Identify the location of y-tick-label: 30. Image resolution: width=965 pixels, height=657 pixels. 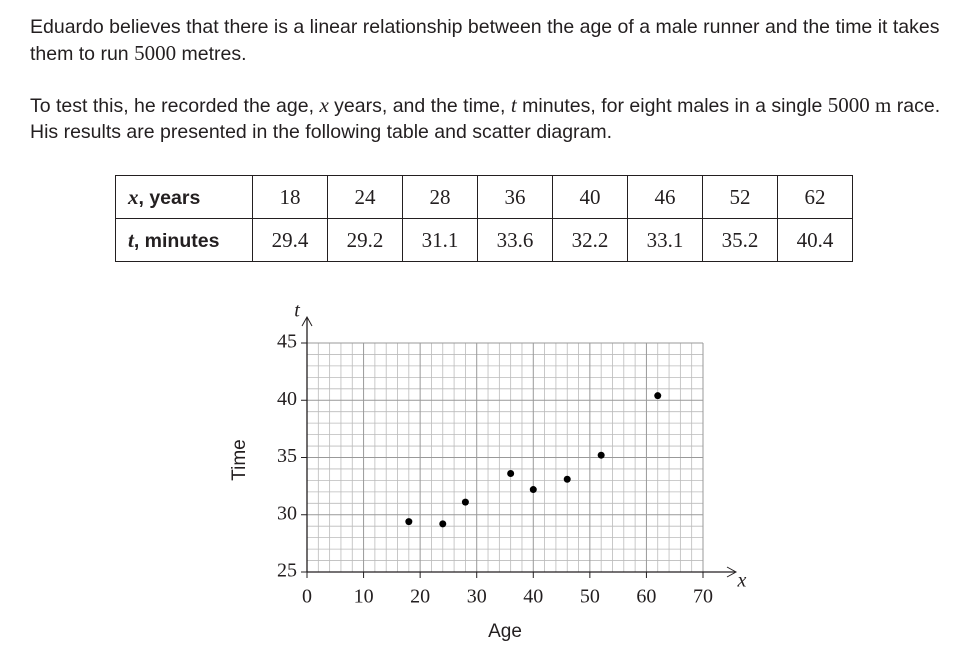
(287, 513).